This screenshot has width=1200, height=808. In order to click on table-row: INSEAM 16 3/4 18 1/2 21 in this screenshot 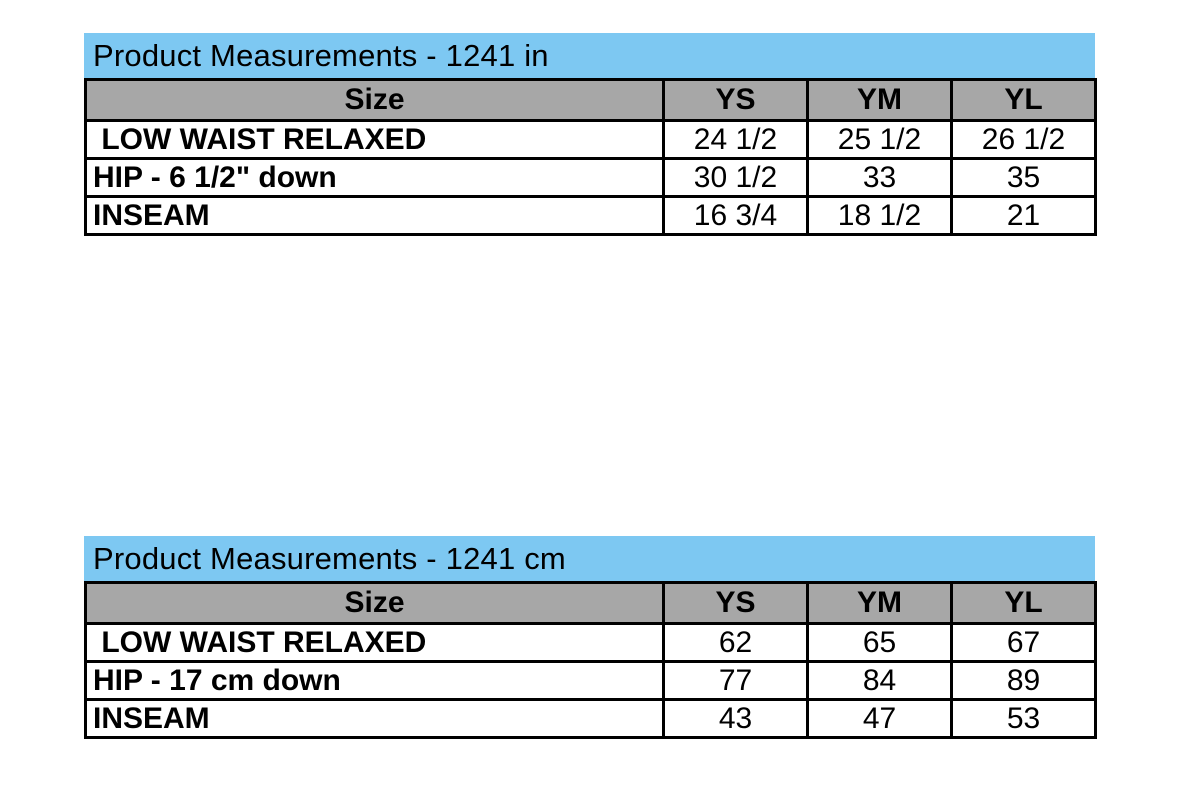, I will do `click(590, 215)`.